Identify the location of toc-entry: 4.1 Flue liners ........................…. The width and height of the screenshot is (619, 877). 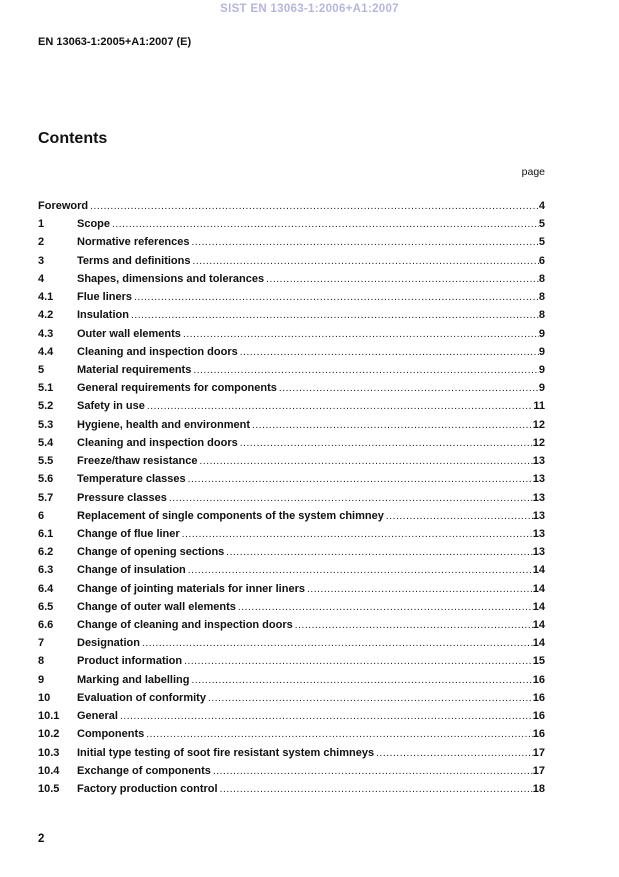
(291, 297).